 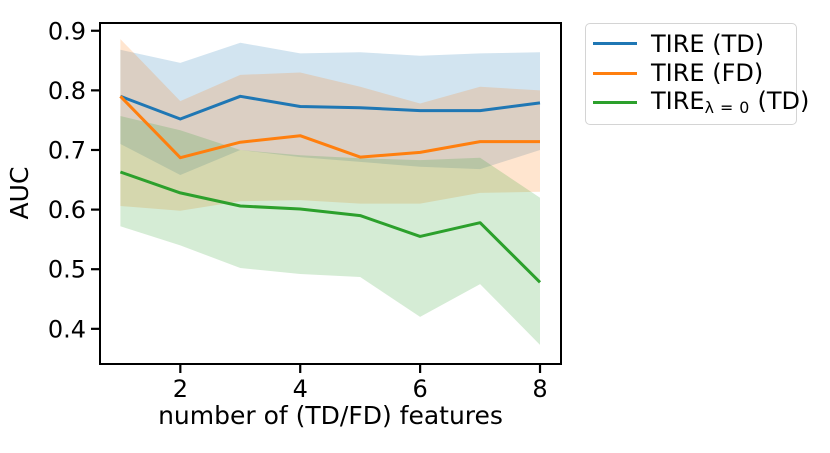 I want to click on legend-entry-2: TIREλ = 0 (TD), so click(x=701, y=103).